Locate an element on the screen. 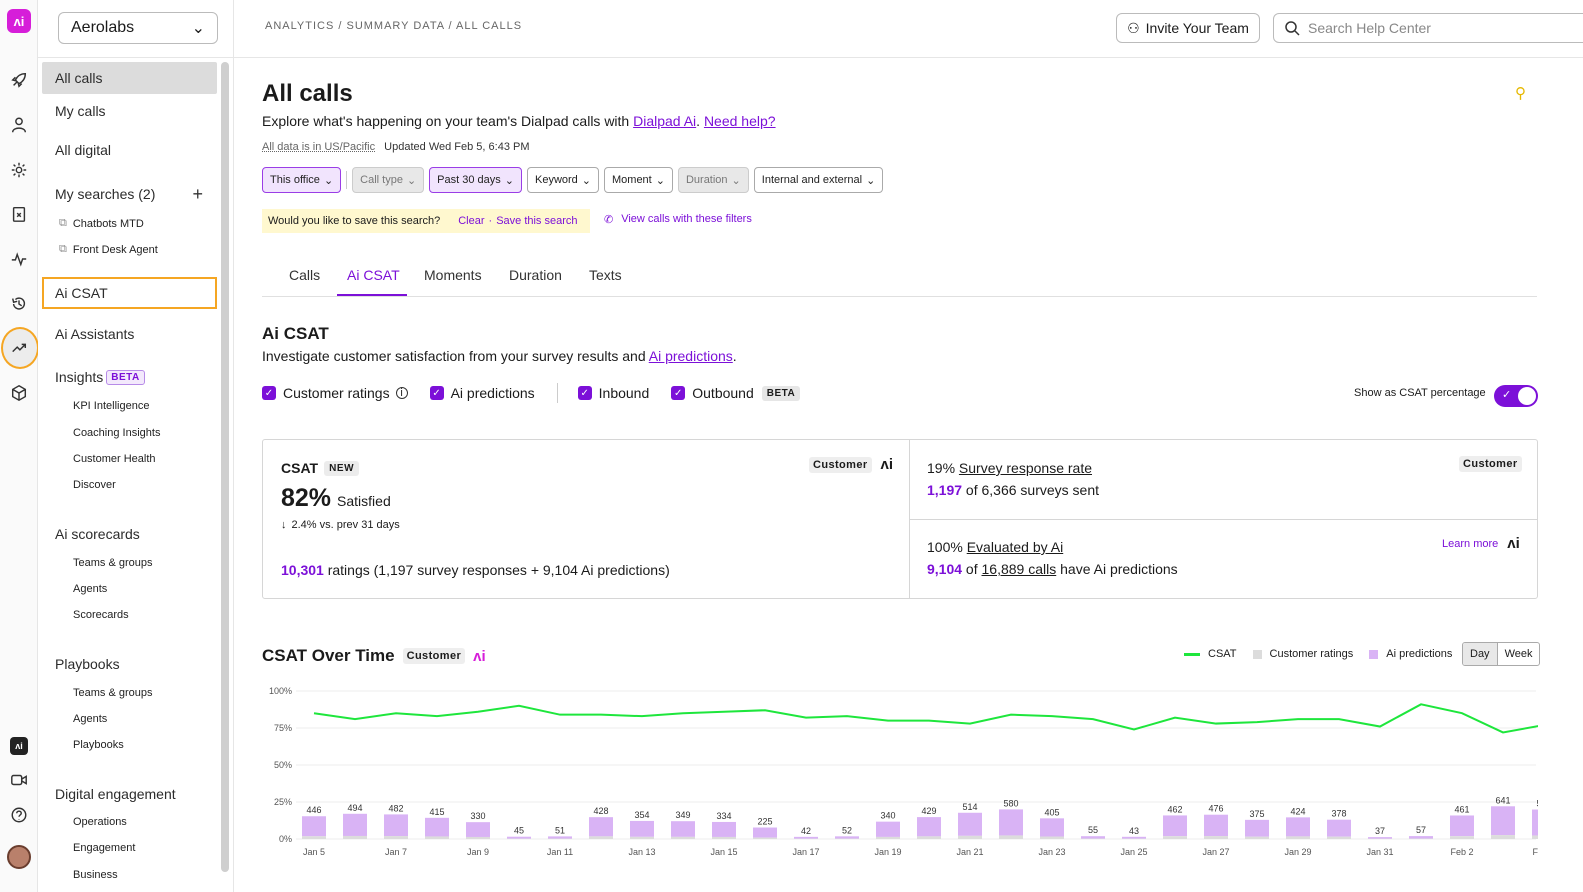 The height and width of the screenshot is (892, 1583). view-calls-link: ✆ View calls with these filters is located at coordinates (678, 219).